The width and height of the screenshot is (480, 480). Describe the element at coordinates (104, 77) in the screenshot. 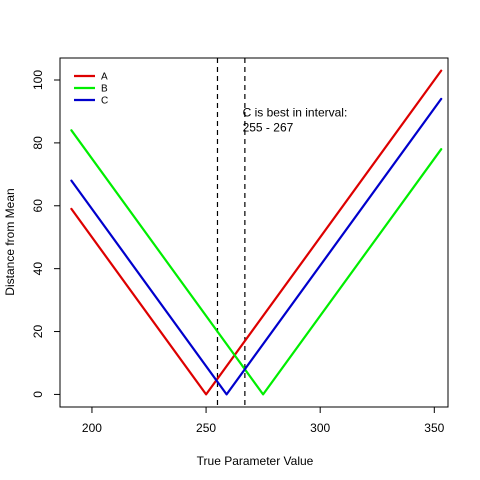

I see `legend-label-a: A` at that location.